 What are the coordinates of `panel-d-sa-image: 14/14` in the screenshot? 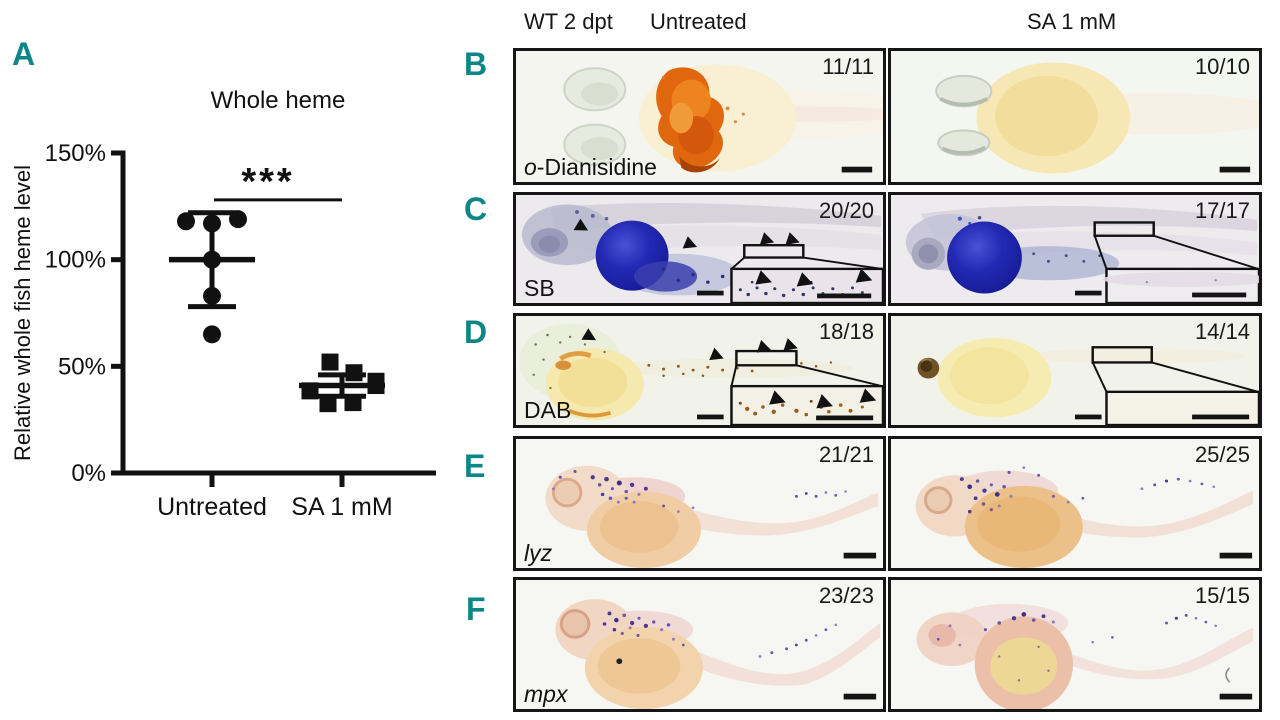 It's located at (1075, 370).